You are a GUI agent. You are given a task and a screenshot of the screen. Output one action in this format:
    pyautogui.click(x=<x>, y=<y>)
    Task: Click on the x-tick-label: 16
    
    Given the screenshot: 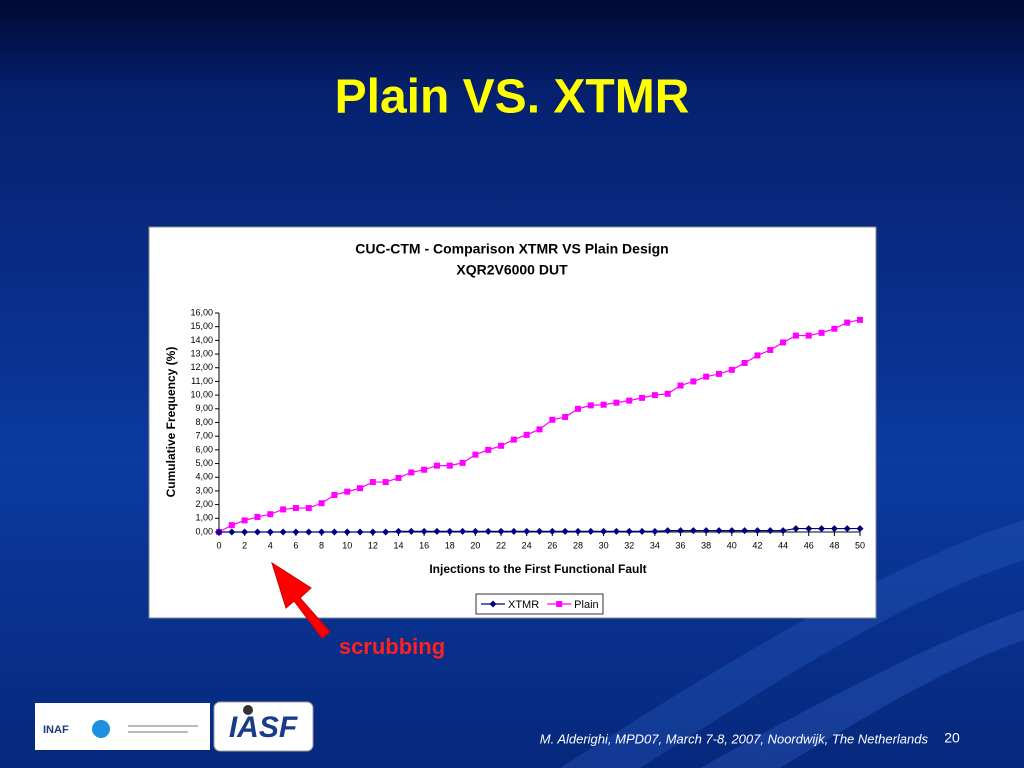 What is the action you would take?
    pyautogui.click(x=424, y=545)
    